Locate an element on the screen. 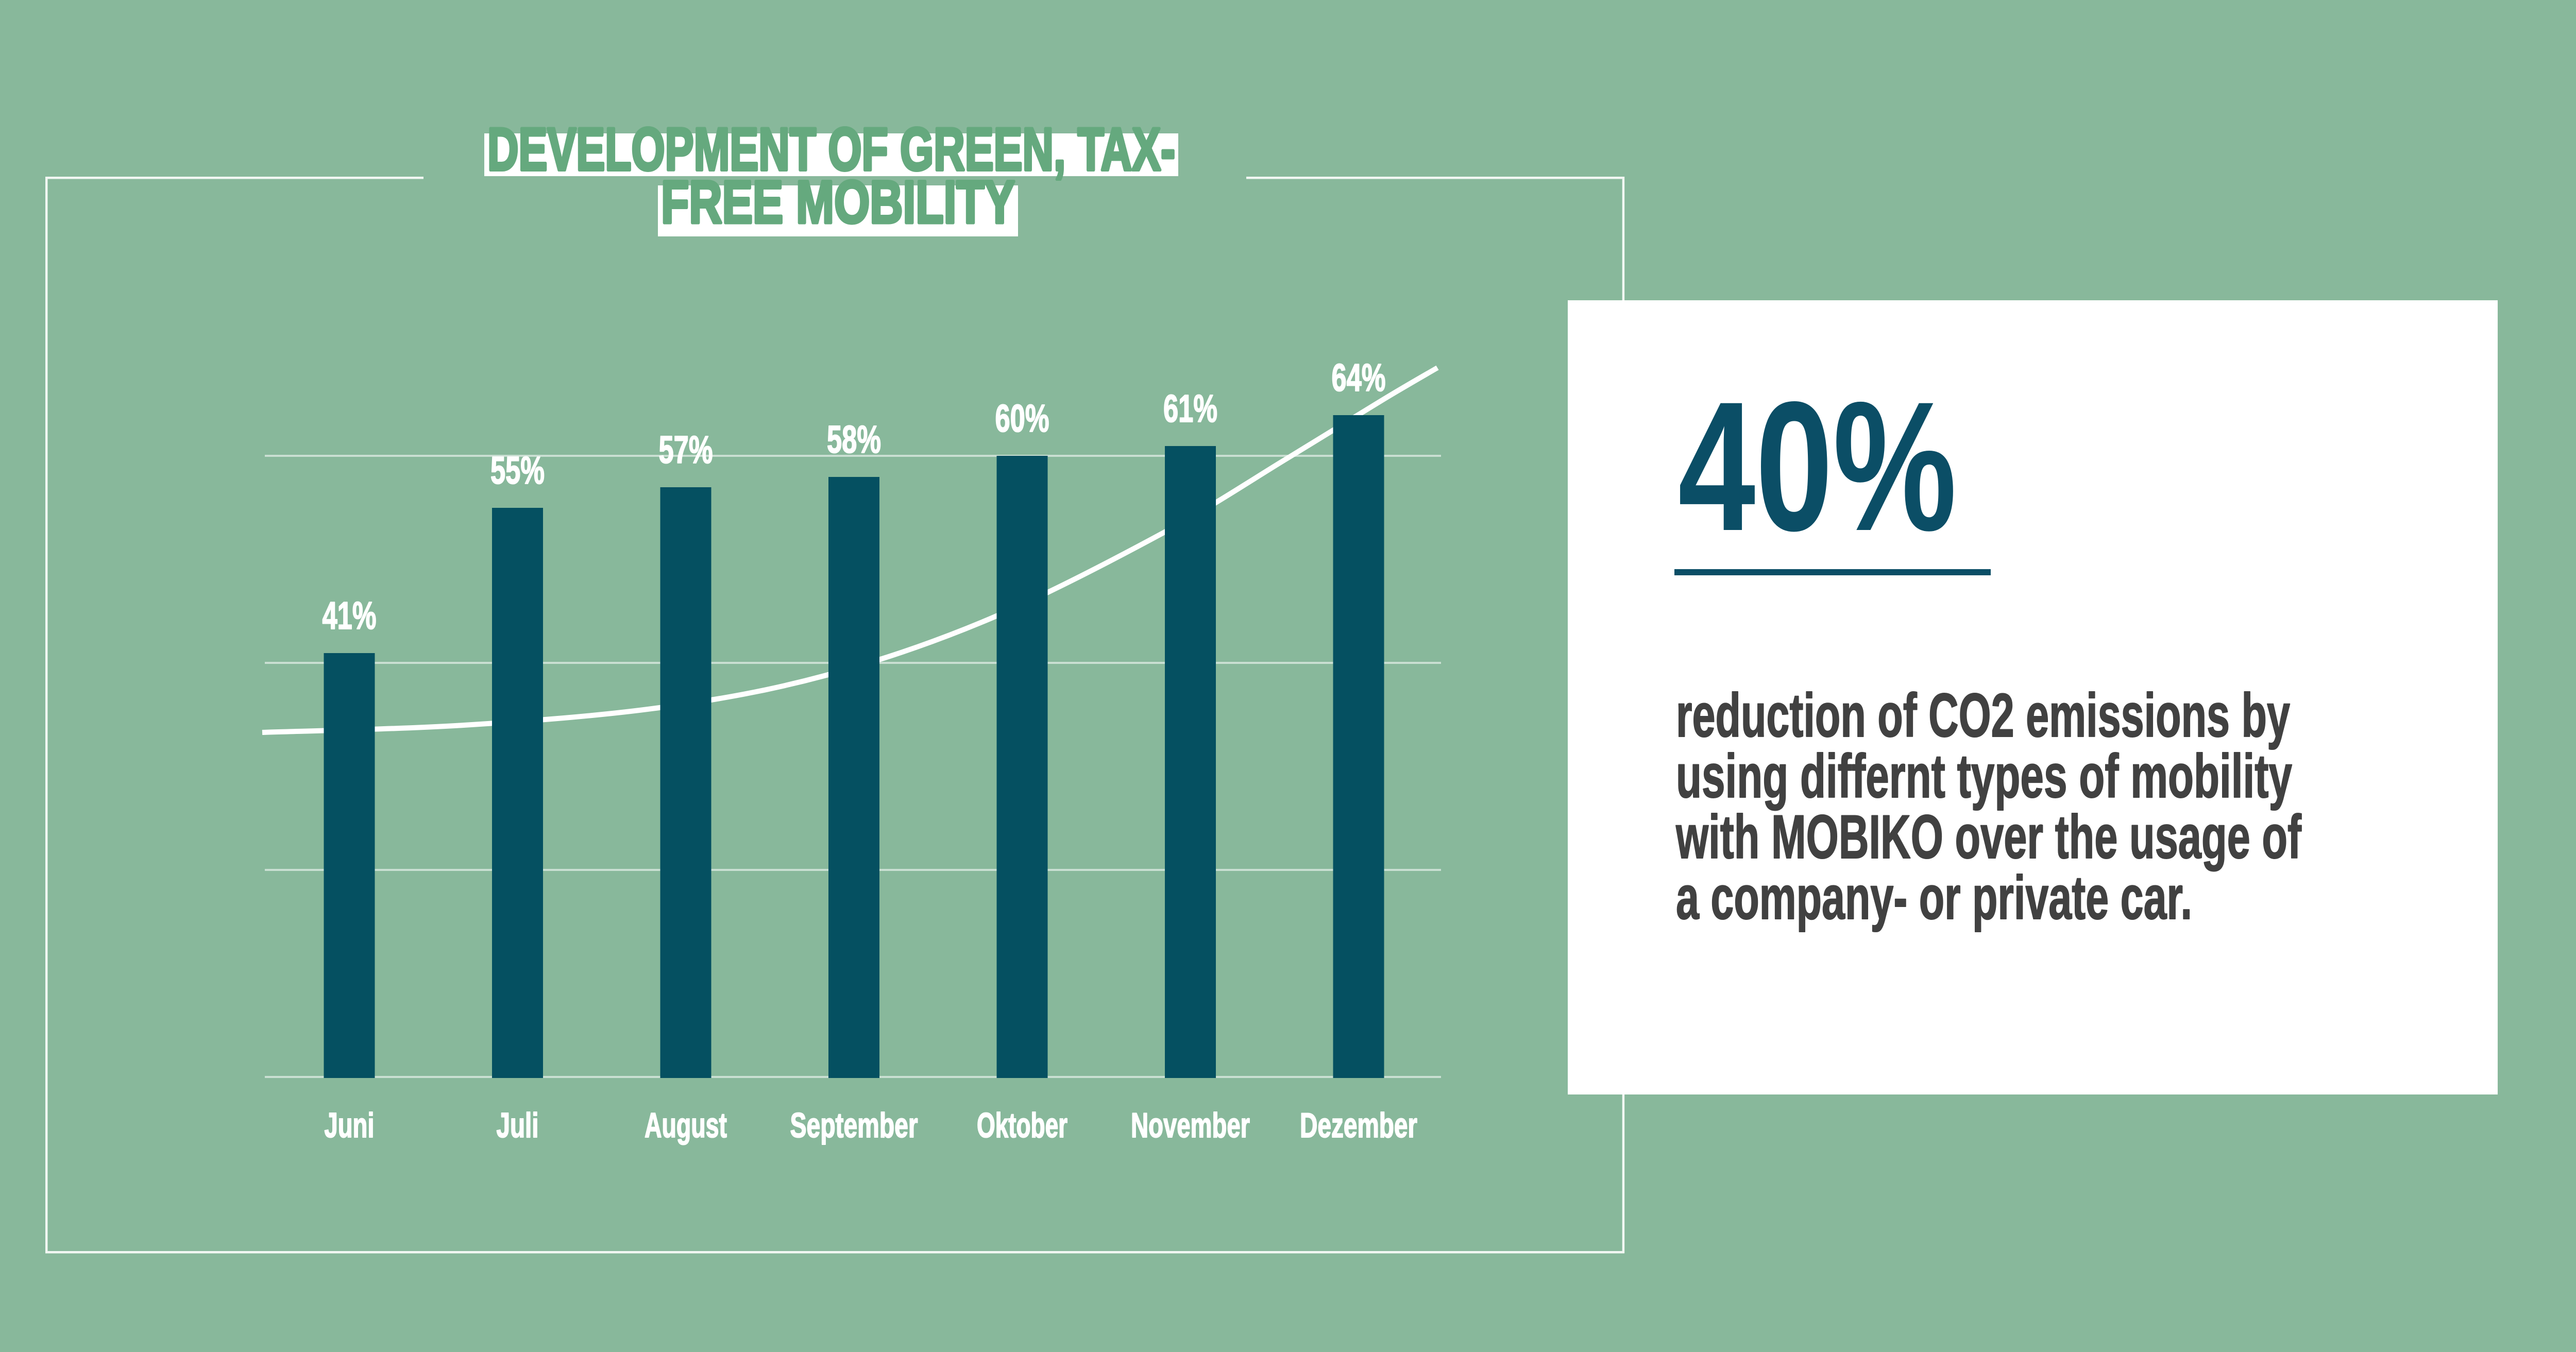  svg-text: reduction of CO2 emissions by is located at coordinates (1983, 715).